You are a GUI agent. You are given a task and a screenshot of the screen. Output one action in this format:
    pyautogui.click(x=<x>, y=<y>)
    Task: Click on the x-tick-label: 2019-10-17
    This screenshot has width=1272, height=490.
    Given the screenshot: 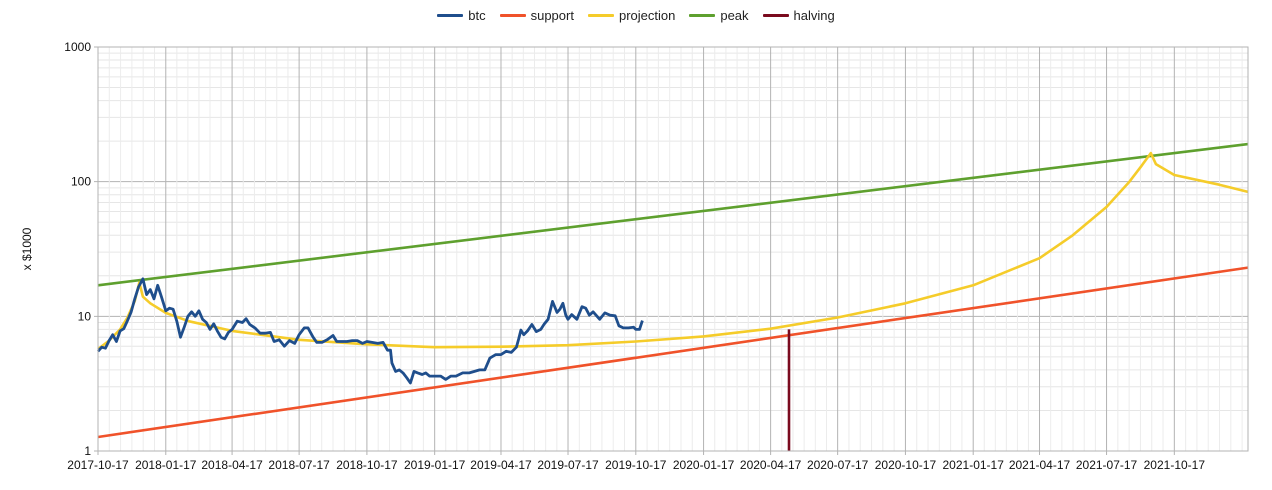 What is the action you would take?
    pyautogui.click(x=636, y=465)
    